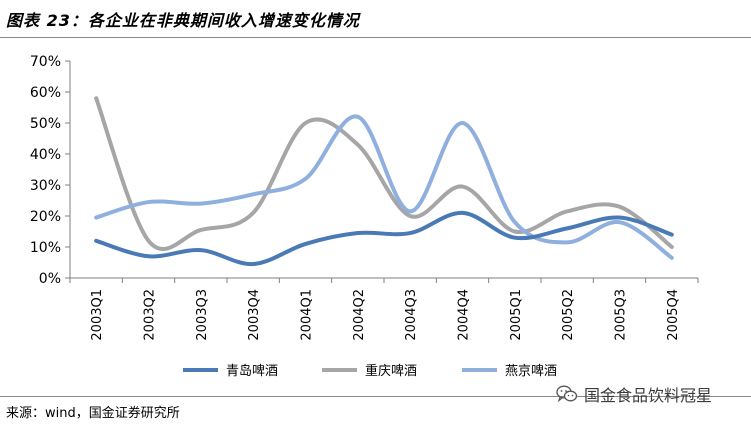 Image resolution: width=751 pixels, height=427 pixels. What do you see at coordinates (254, 315) in the screenshot?
I see `x-tick-label: 2003Q4` at bounding box center [254, 315].